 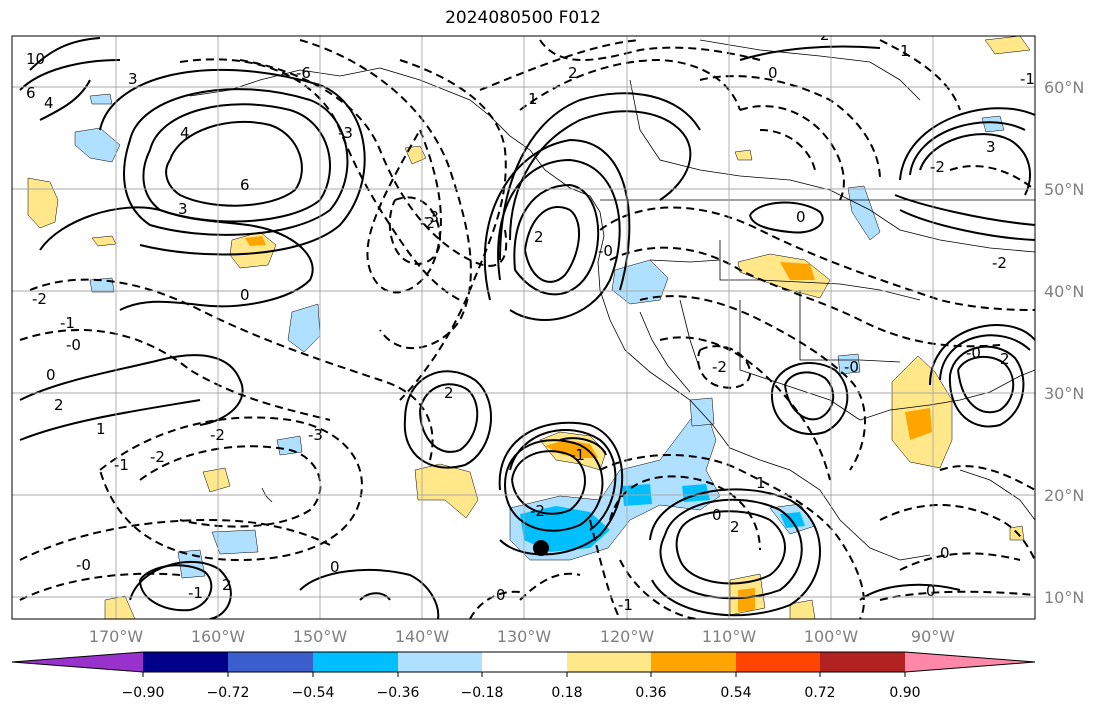 What do you see at coordinates (819, 693) in the screenshot?
I see `colorbar-tick-label: 0.72` at bounding box center [819, 693].